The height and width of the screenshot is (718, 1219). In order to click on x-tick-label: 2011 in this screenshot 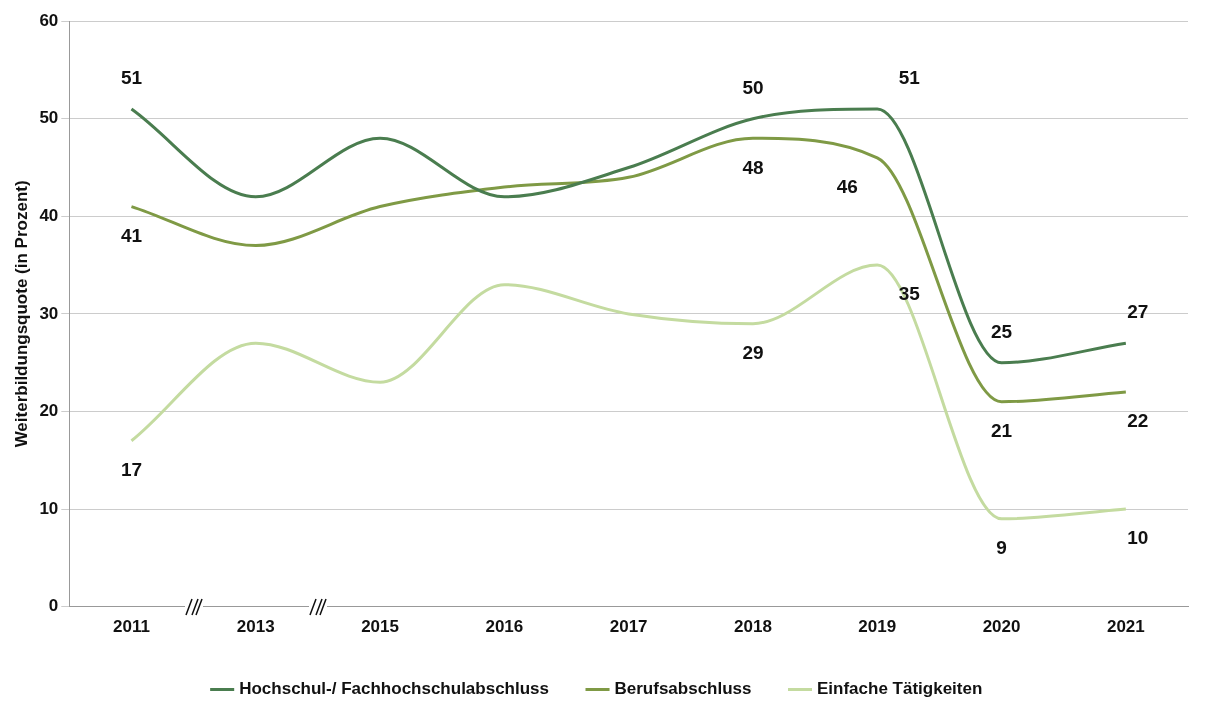, I will do `click(131, 627)`.